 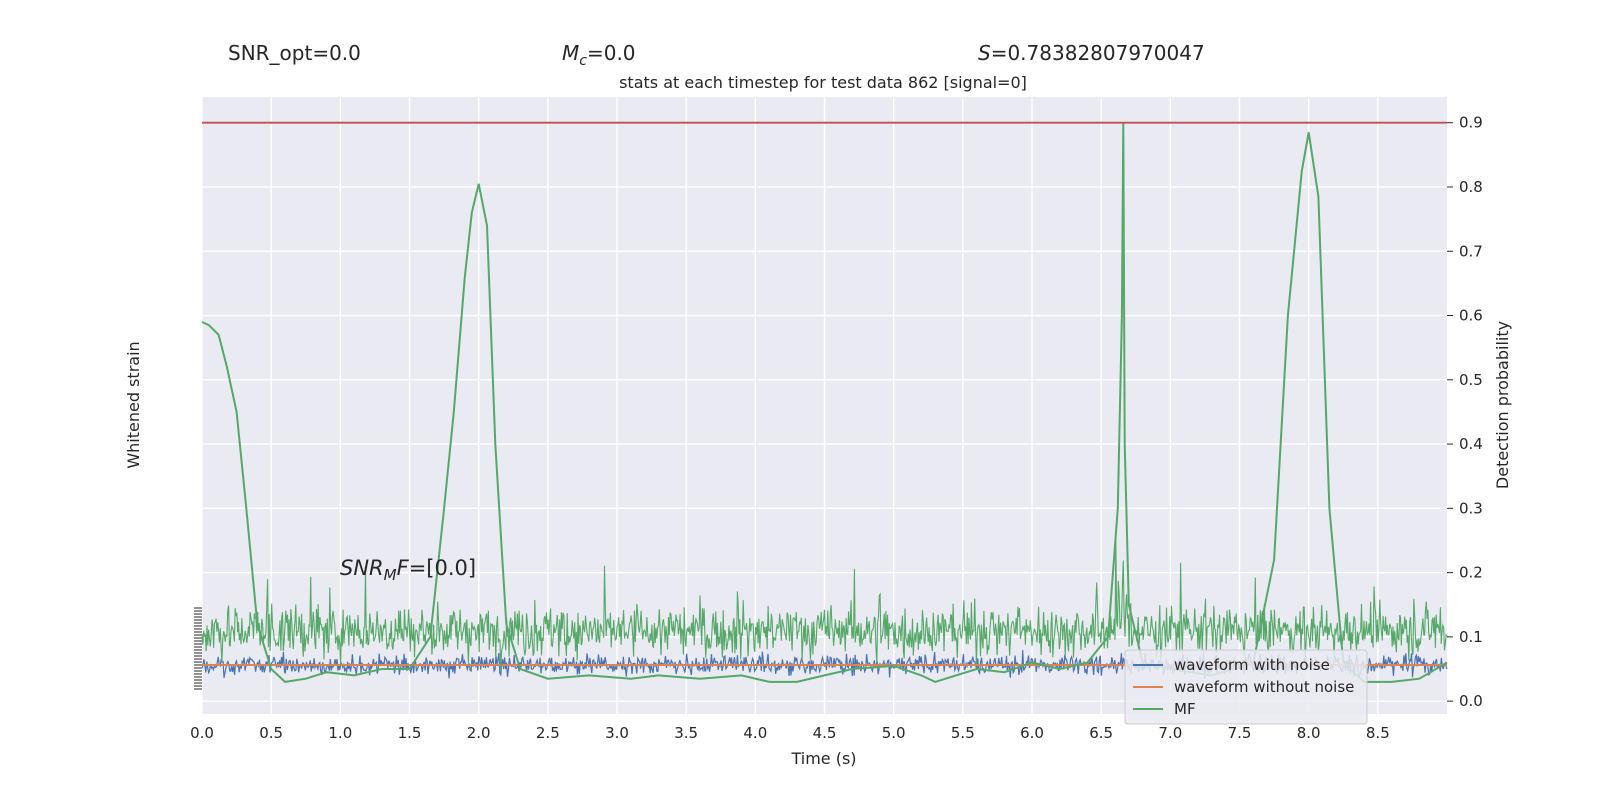 I want to click on snr-mf-subscript: M, so click(x=390, y=575).